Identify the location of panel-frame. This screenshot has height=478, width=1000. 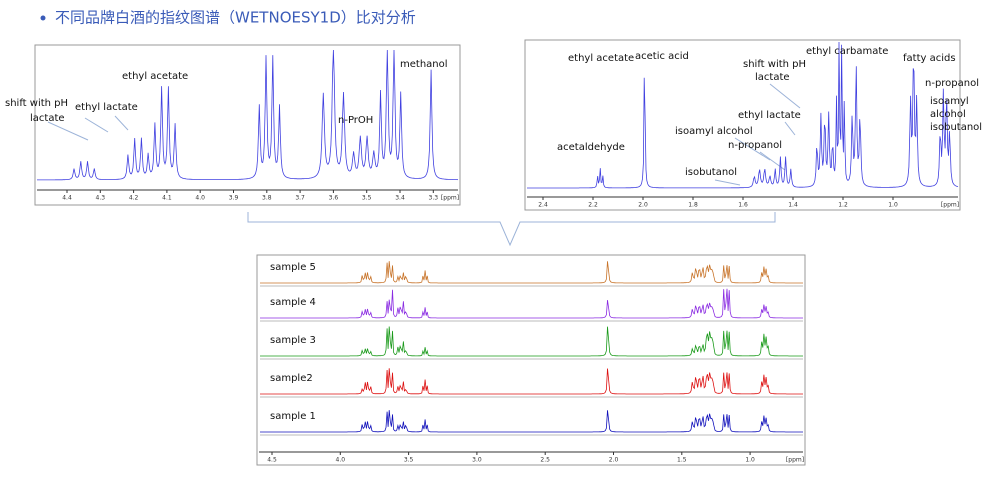
(247, 125).